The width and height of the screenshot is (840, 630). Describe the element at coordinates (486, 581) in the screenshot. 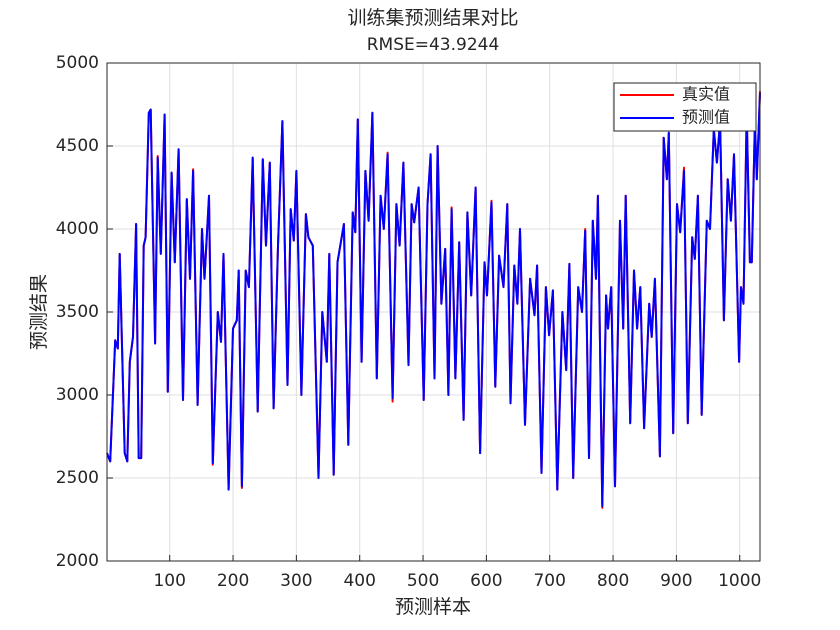

I see `x-tick-label: 600` at that location.